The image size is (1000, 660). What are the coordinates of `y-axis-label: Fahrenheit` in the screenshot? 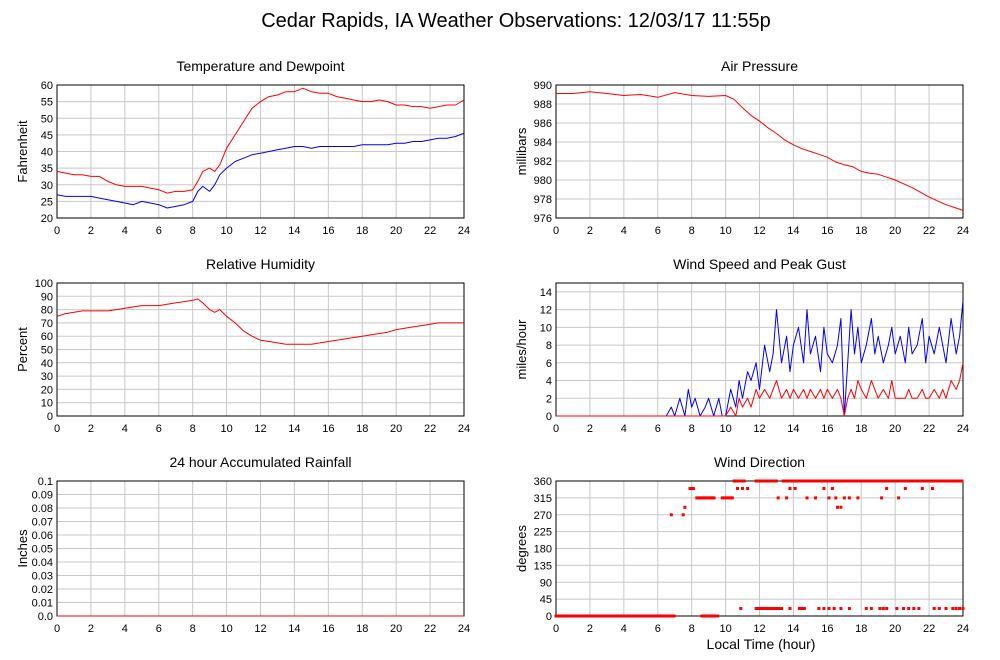 It's located at (22, 151).